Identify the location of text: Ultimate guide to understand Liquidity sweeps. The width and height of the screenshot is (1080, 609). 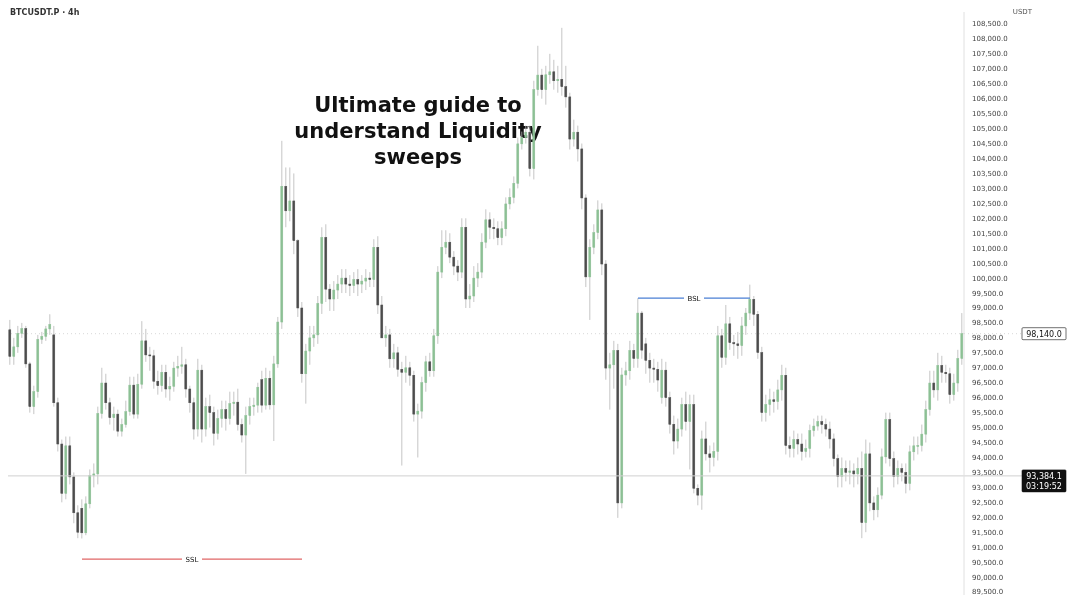
(418, 131).